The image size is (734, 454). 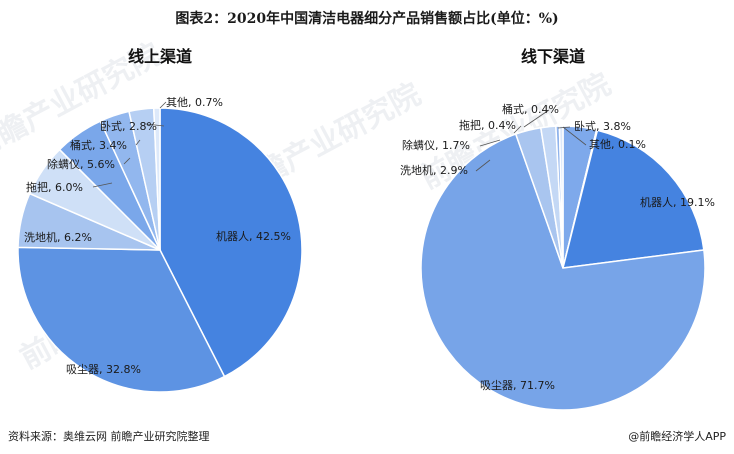 I want to click on slice-label: 其他, 0.7%, so click(x=194, y=102).